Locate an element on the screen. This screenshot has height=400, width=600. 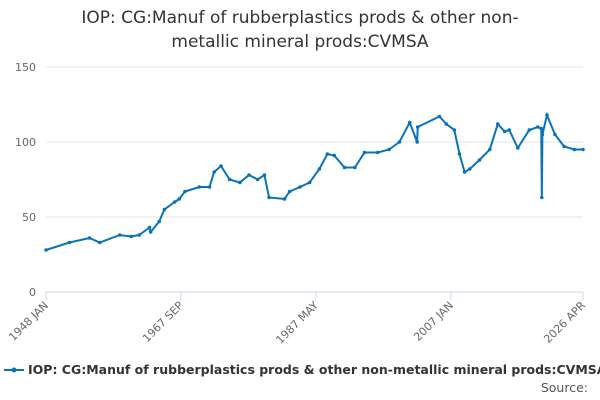
legend-marker is located at coordinates (14, 369).